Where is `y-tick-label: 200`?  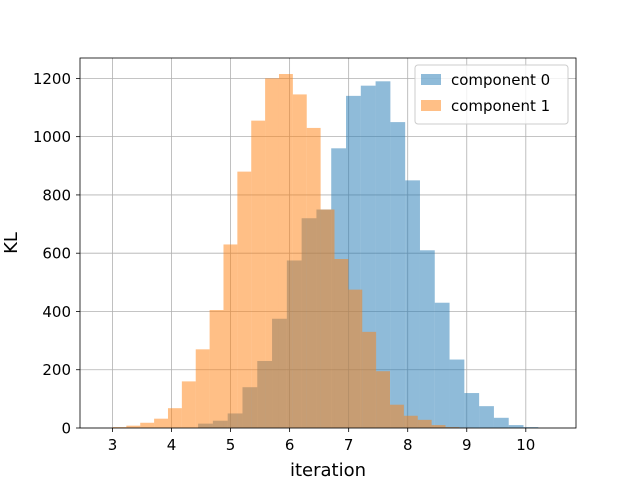 y-tick-label: 200 is located at coordinates (56, 370).